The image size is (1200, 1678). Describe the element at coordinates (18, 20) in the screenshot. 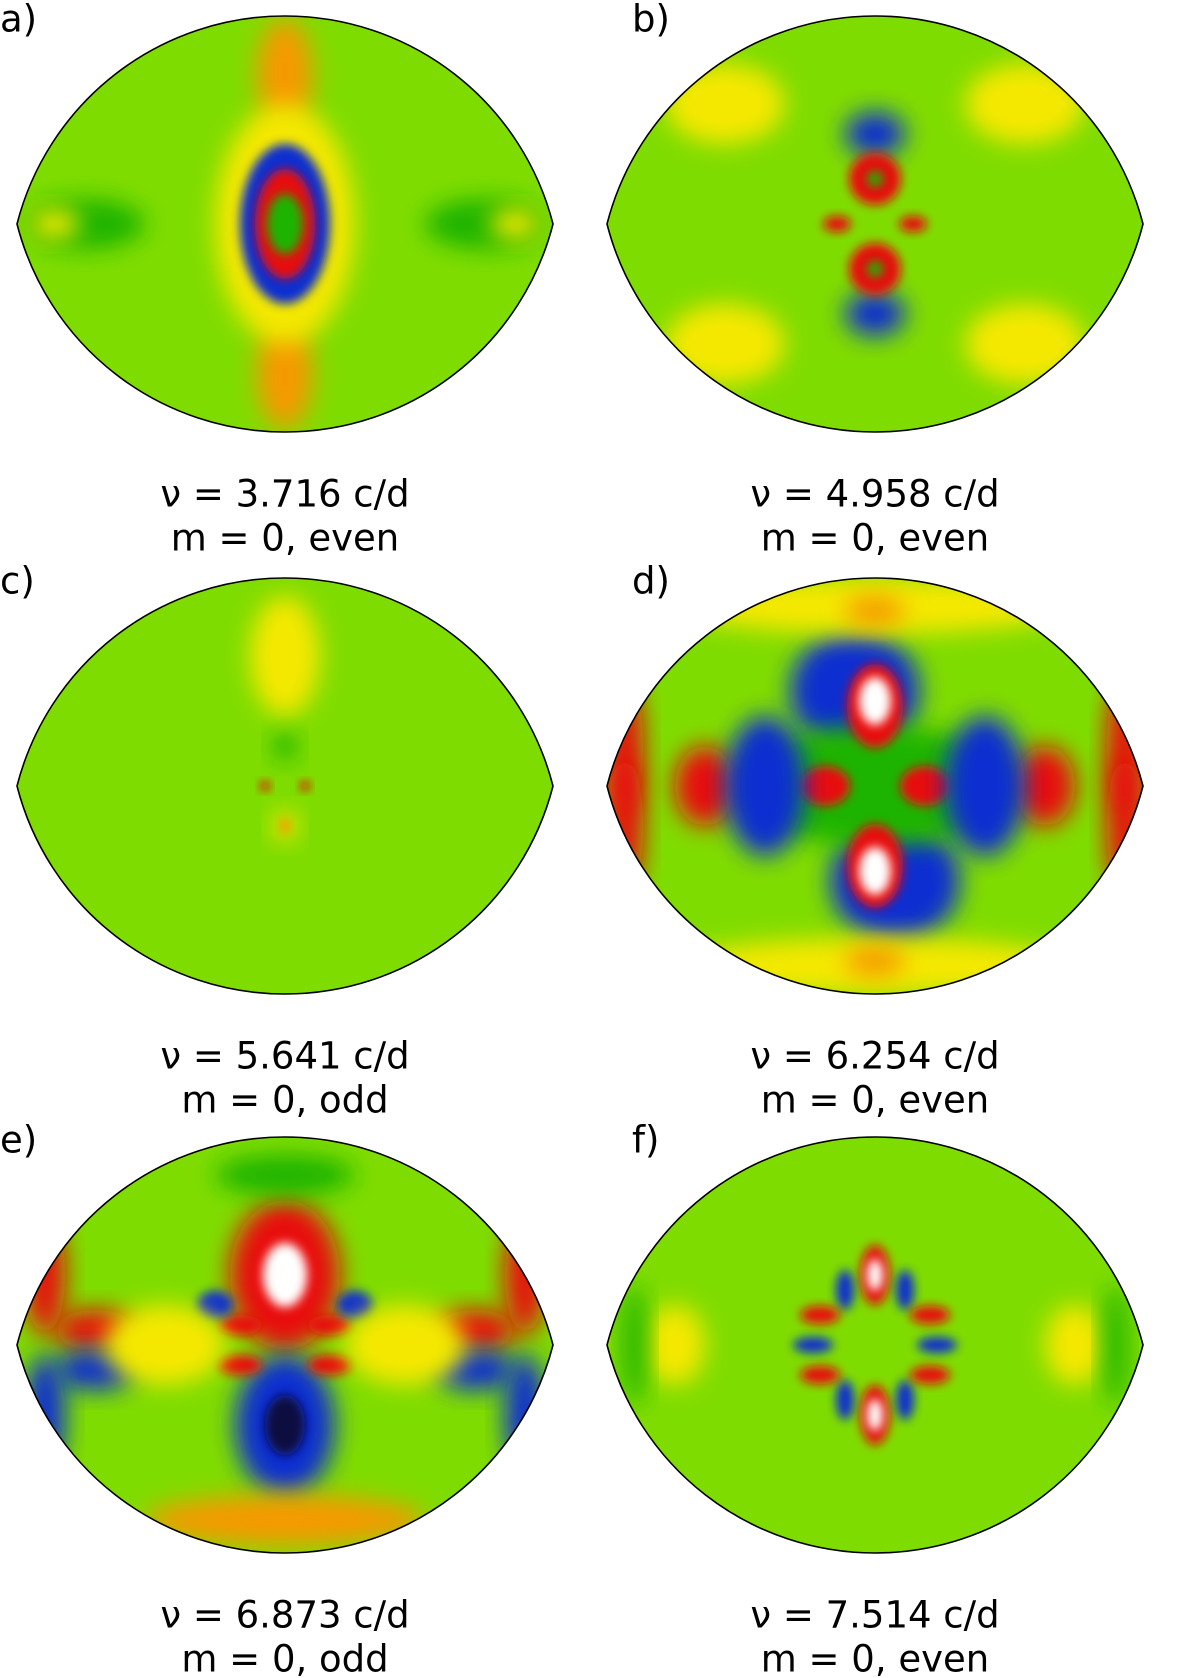

I see `panel-label: a)` at that location.